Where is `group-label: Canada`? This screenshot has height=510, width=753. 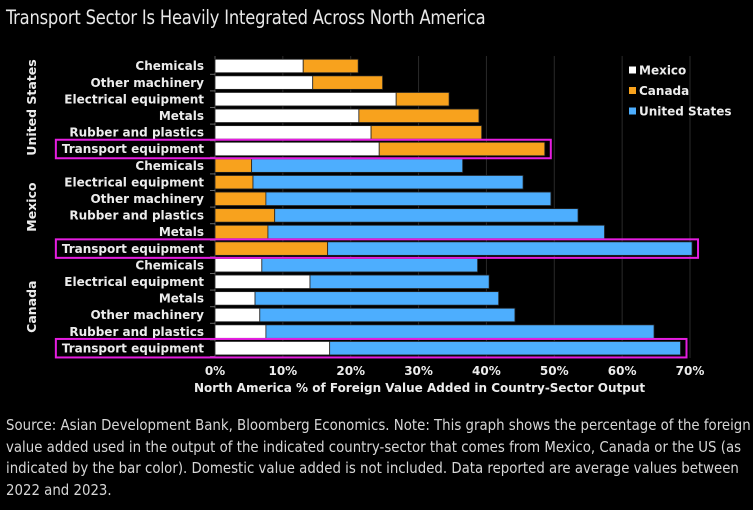
group-label: Canada is located at coordinates (31, 307).